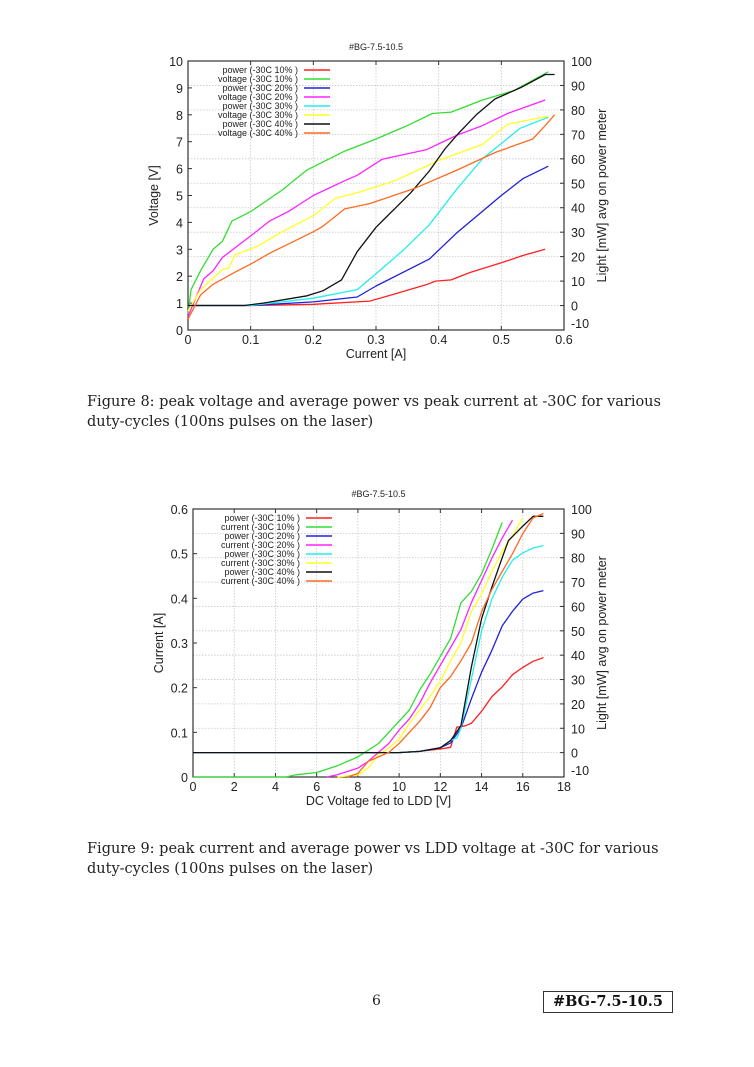 The height and width of the screenshot is (1067, 754). Describe the element at coordinates (608, 1002) in the screenshot. I see `document-tag: #BG-7.5-10.5` at that location.